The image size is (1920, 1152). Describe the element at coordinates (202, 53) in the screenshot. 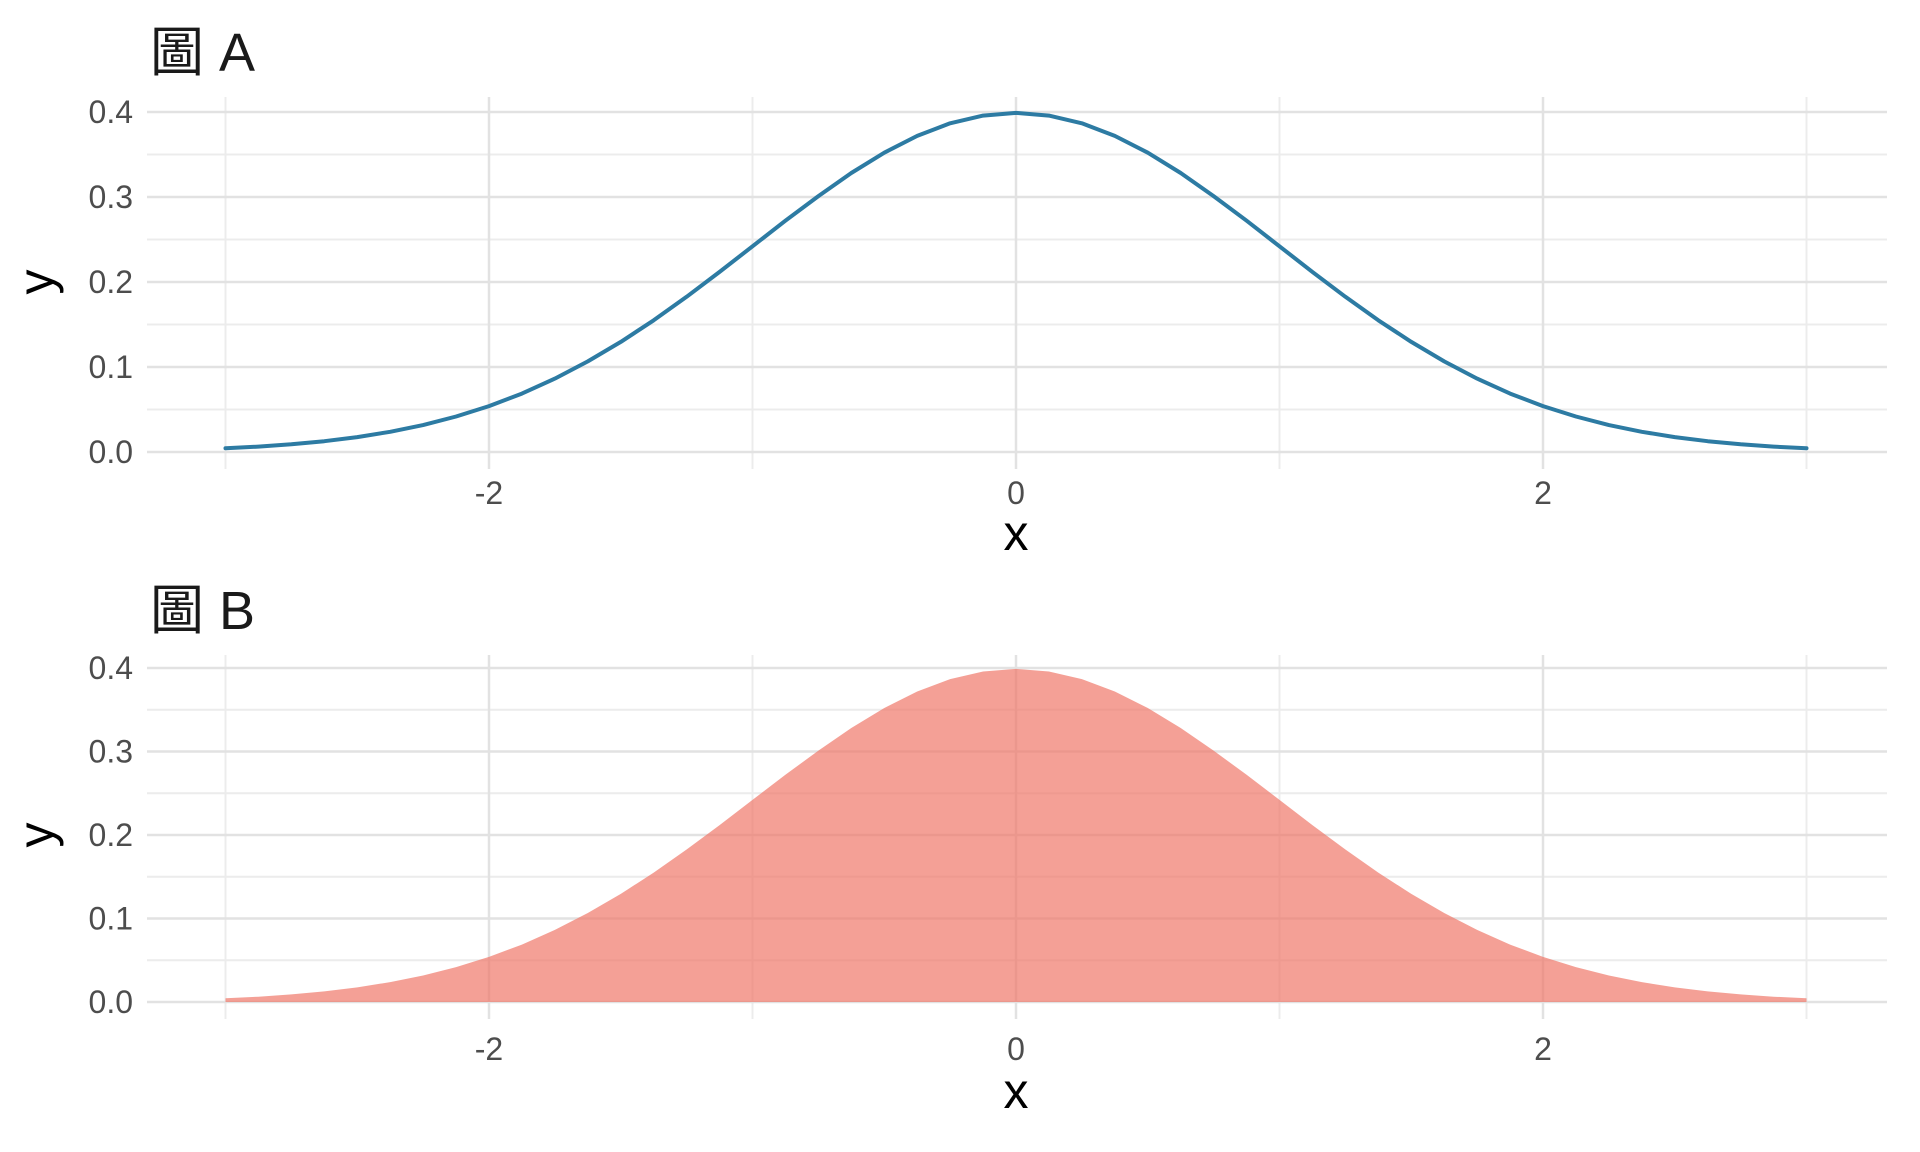

I see `facet-title-a: 圖 A` at that location.